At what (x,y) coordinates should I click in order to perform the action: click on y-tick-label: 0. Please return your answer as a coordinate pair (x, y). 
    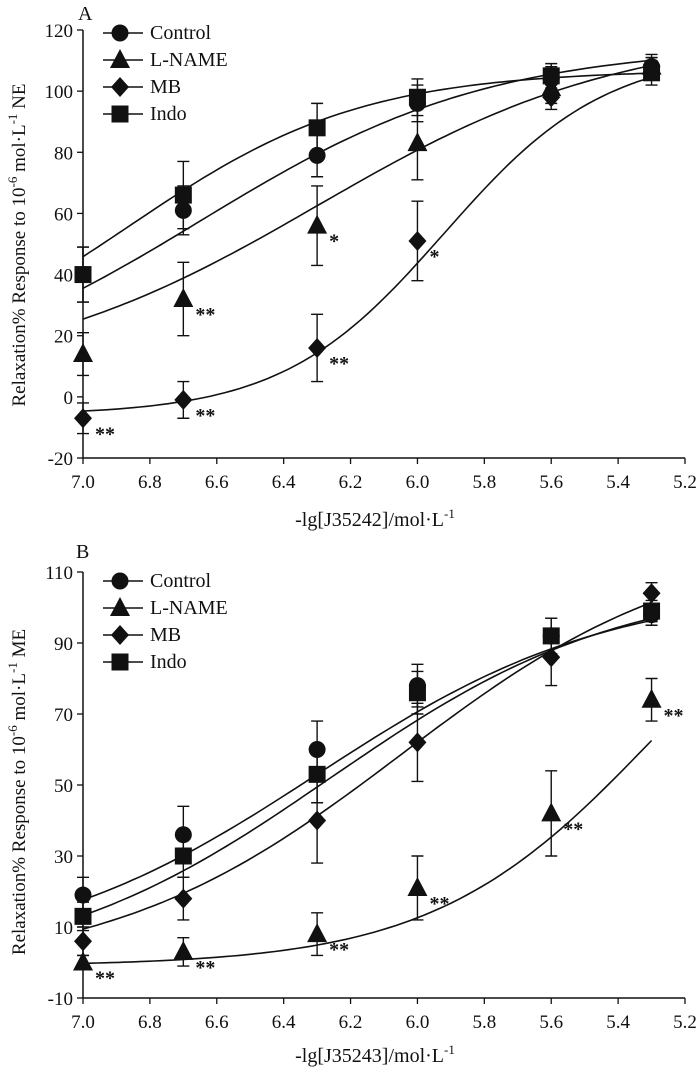
    Looking at the image, I should click on (69, 398).